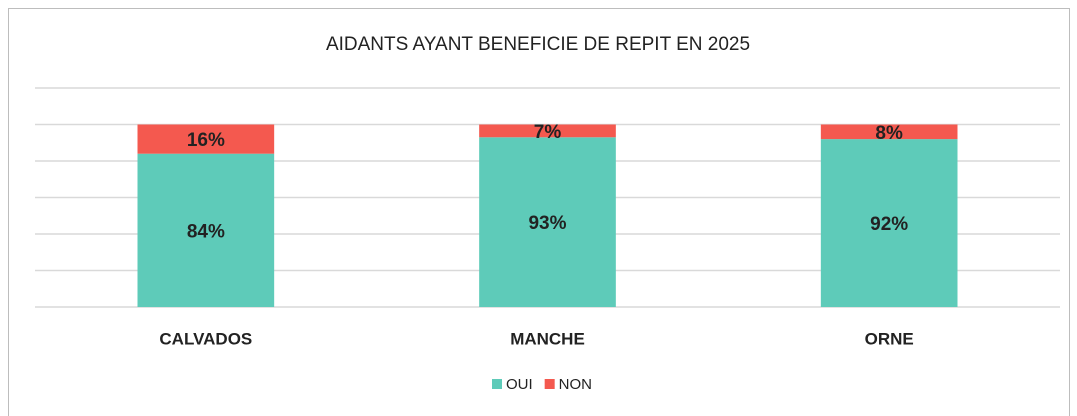 Image resolution: width=1077 pixels, height=416 pixels. I want to click on data-label: 92%, so click(889, 224).